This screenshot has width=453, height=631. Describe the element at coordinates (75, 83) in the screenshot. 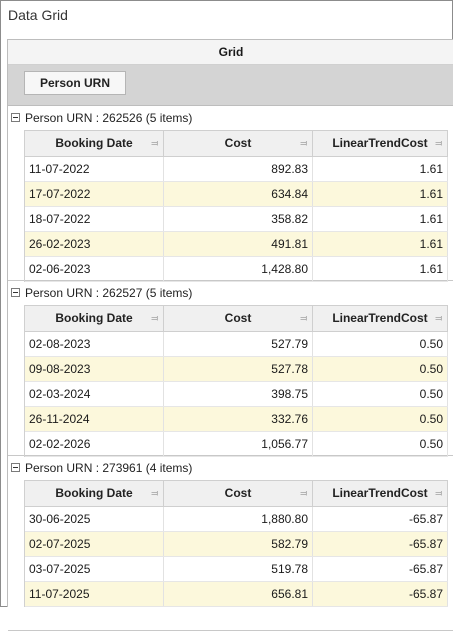

I see `group-by-chip-person-urn: Person URN` at that location.